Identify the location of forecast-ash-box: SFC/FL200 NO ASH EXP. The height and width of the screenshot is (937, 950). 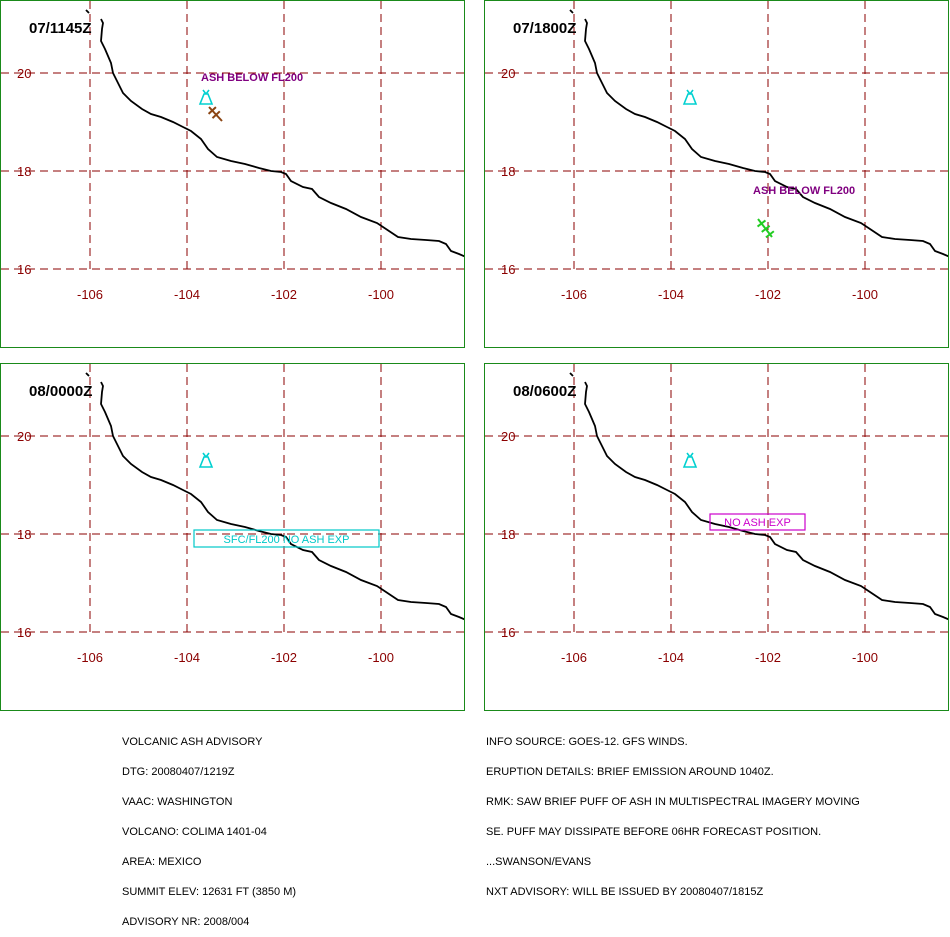
(286, 538).